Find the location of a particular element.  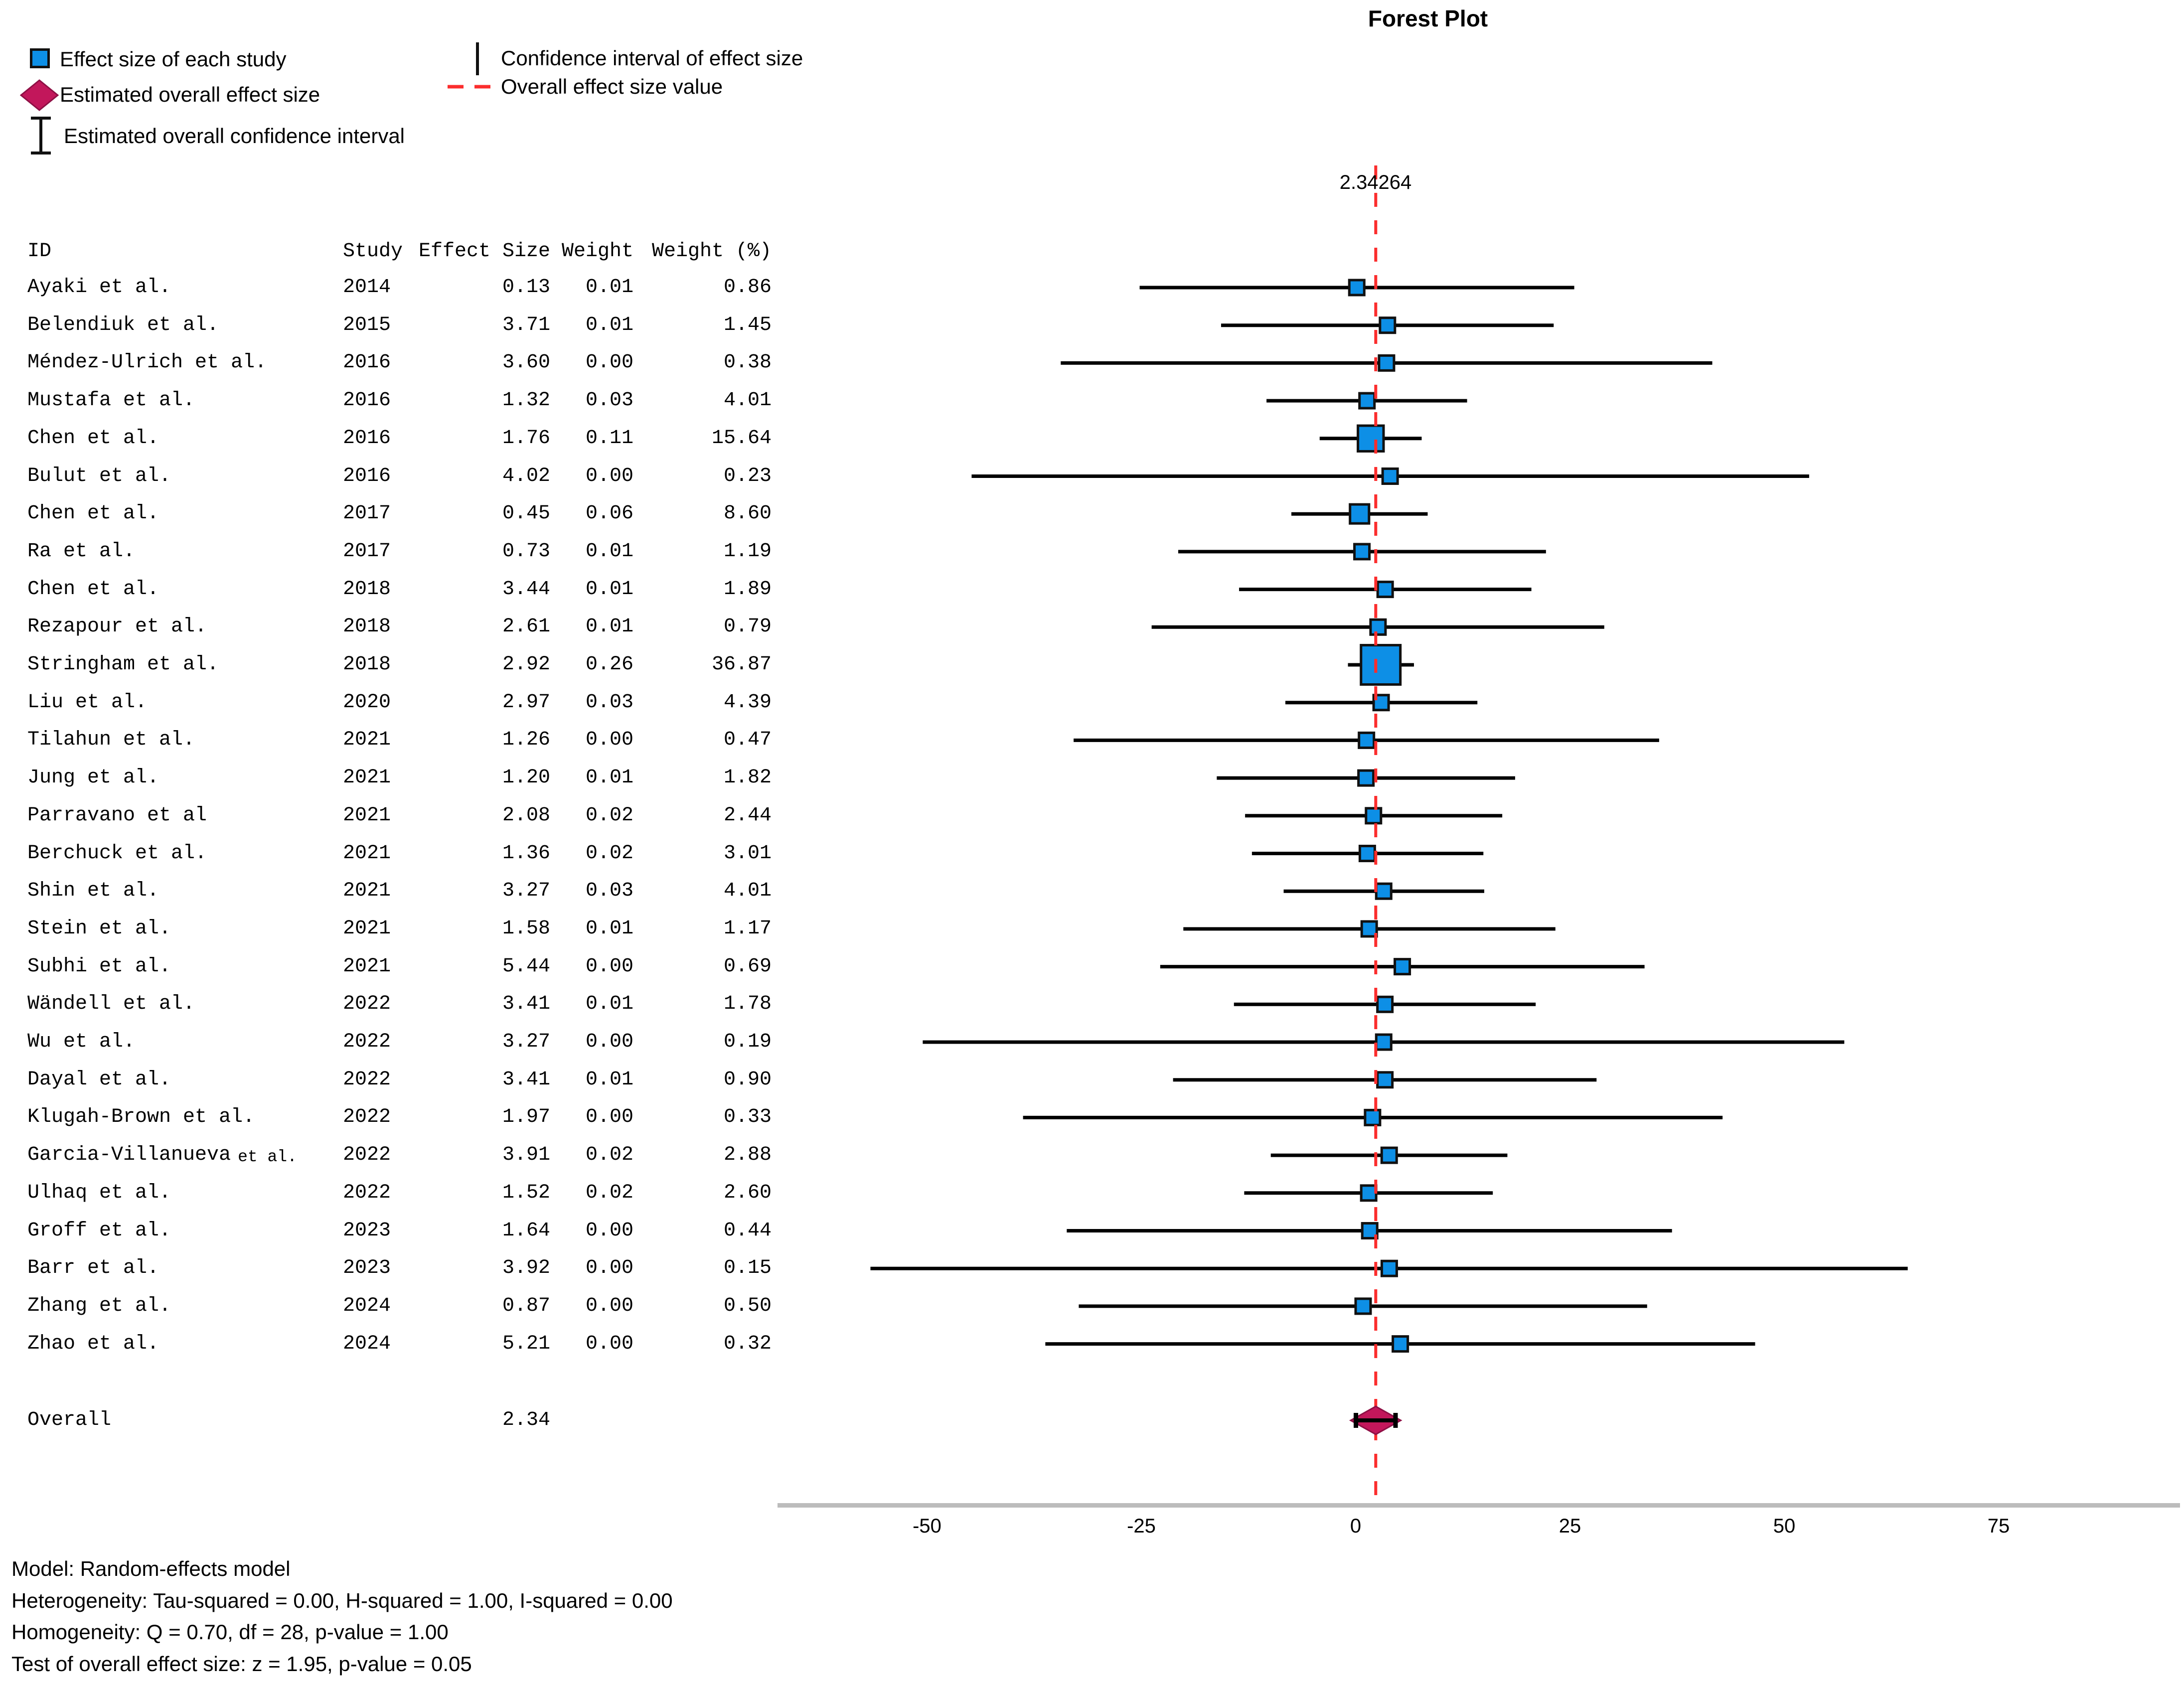

legend-study-marker-label: Effect size of each study is located at coordinates (173, 59).